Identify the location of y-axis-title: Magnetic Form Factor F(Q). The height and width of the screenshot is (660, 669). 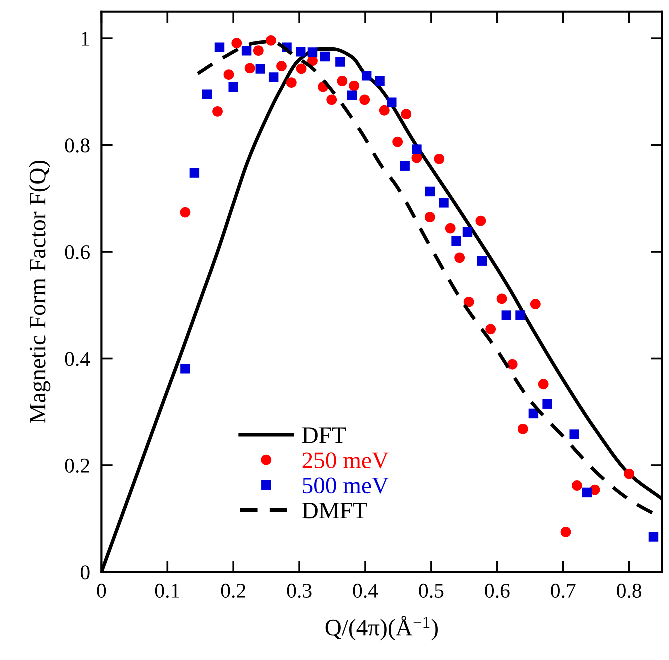
(40, 292).